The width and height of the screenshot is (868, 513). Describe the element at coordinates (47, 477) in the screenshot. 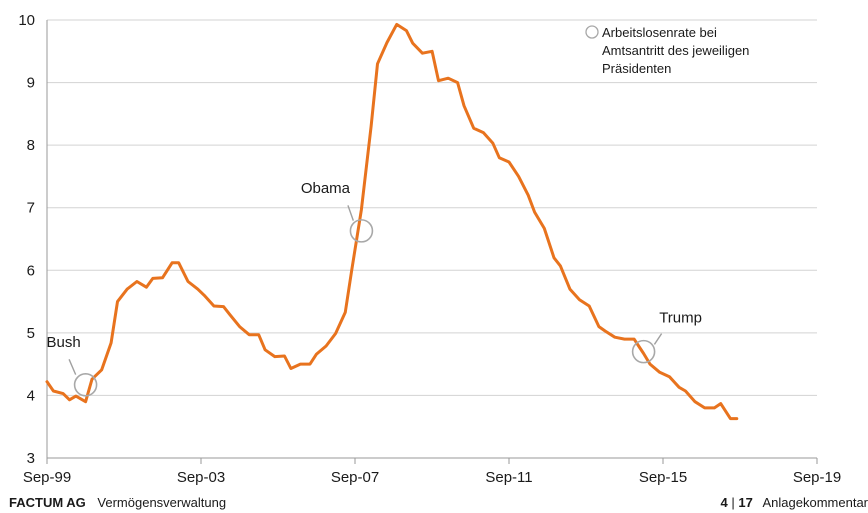

I see `x-tick-label: Sep-99` at that location.